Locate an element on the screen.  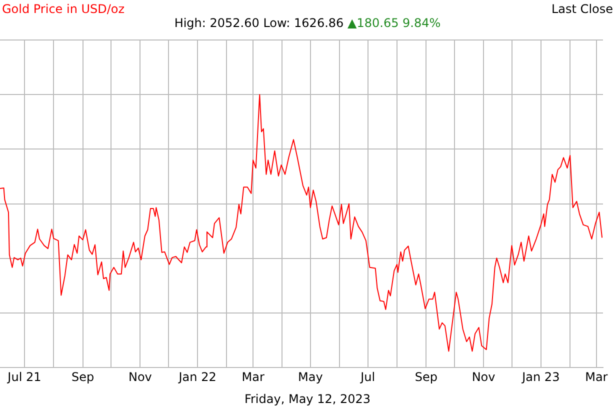
x-tick-label: Jul is located at coordinates (368, 377).